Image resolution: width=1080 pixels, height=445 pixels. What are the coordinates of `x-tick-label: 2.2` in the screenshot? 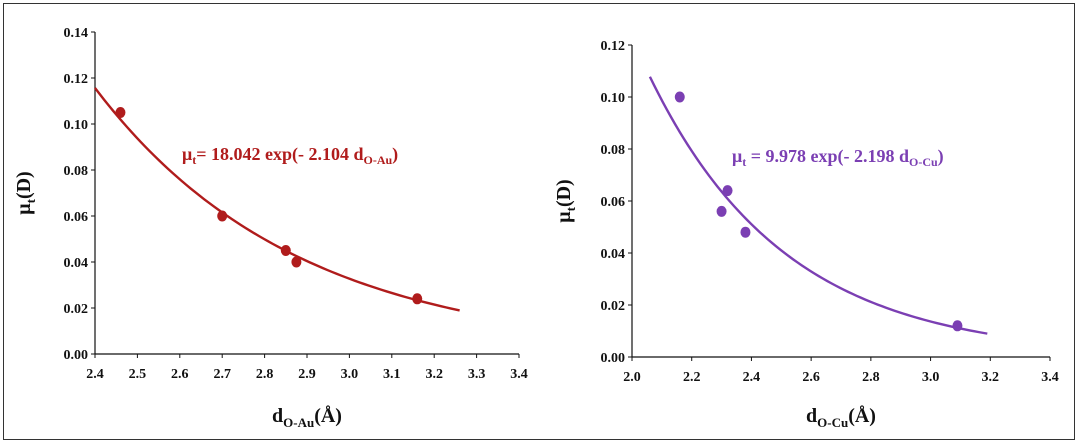 It's located at (692, 377).